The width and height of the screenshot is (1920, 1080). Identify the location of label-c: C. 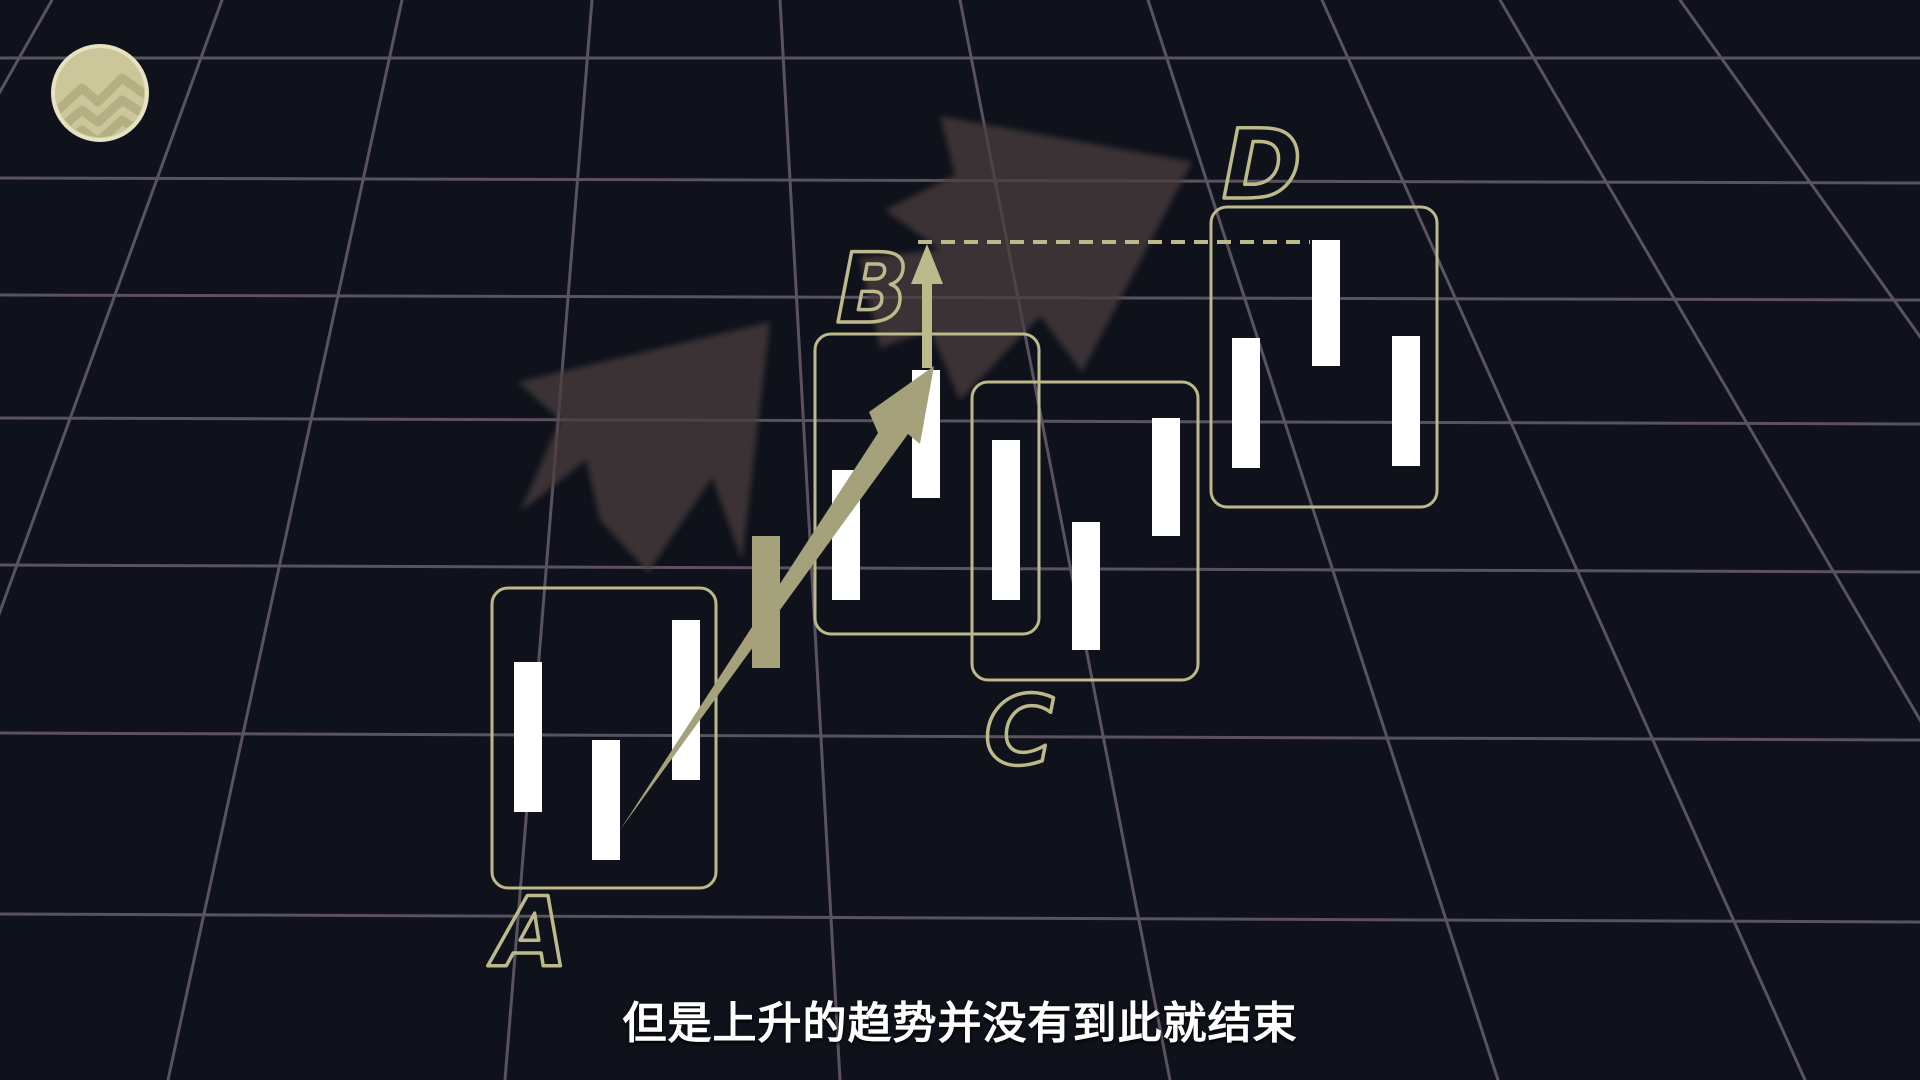
(1019, 731).